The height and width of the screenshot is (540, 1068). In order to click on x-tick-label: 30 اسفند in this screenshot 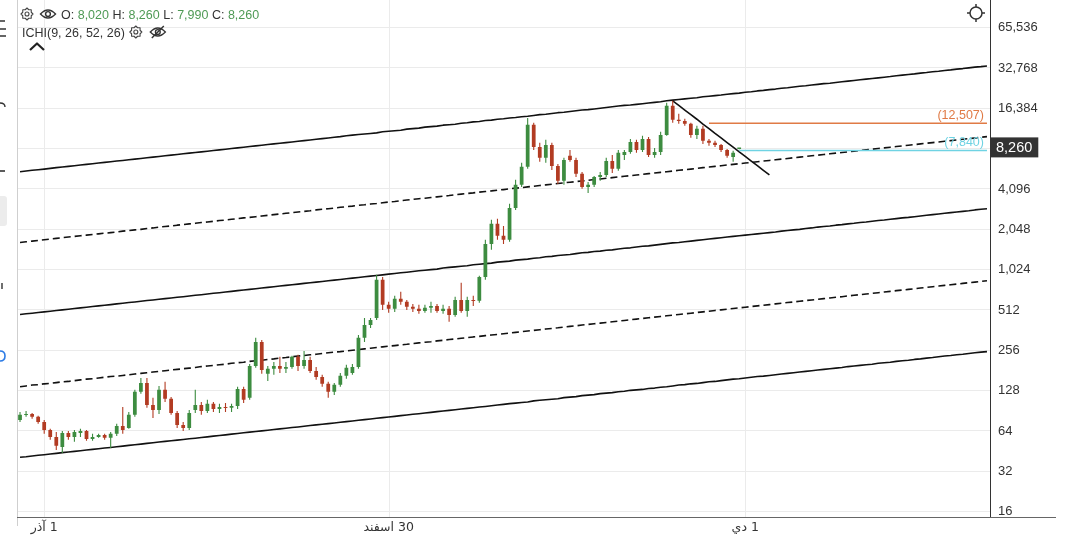, I will do `click(388, 526)`.